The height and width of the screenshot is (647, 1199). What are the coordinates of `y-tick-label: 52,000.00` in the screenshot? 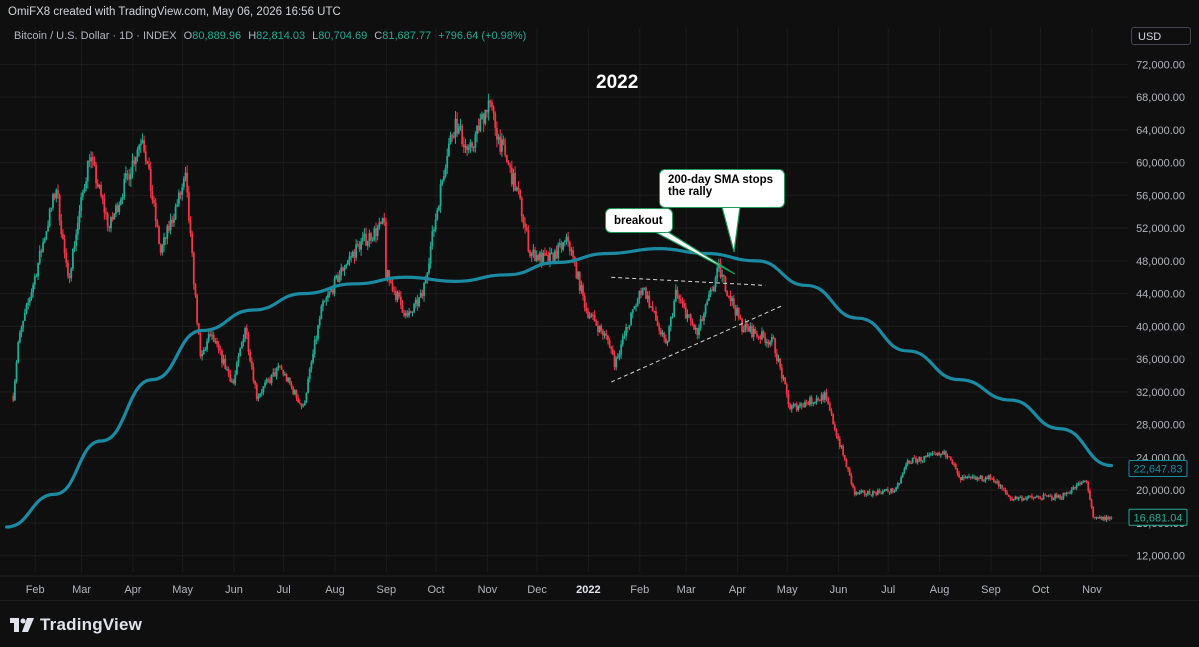 It's located at (1160, 229).